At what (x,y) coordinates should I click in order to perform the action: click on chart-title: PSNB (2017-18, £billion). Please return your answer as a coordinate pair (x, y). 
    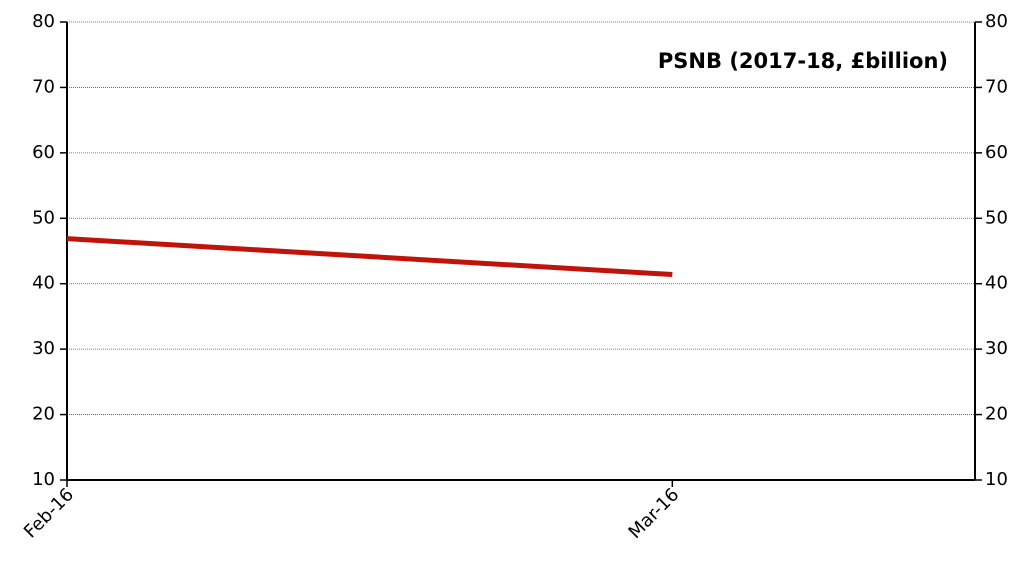
    Looking at the image, I should click on (803, 61).